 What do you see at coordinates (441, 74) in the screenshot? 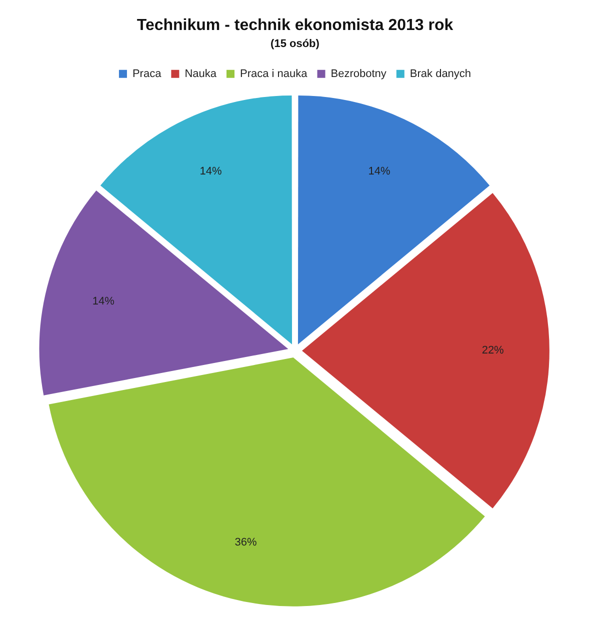
I see `legend-label: Brak danych` at bounding box center [441, 74].